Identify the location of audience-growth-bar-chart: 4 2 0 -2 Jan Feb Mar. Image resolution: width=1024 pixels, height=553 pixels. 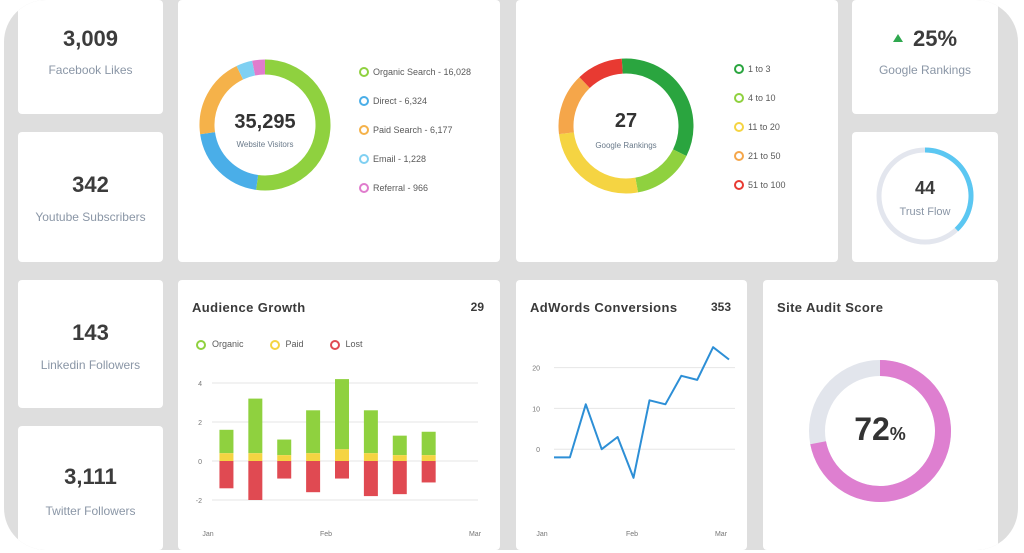
(339, 458).